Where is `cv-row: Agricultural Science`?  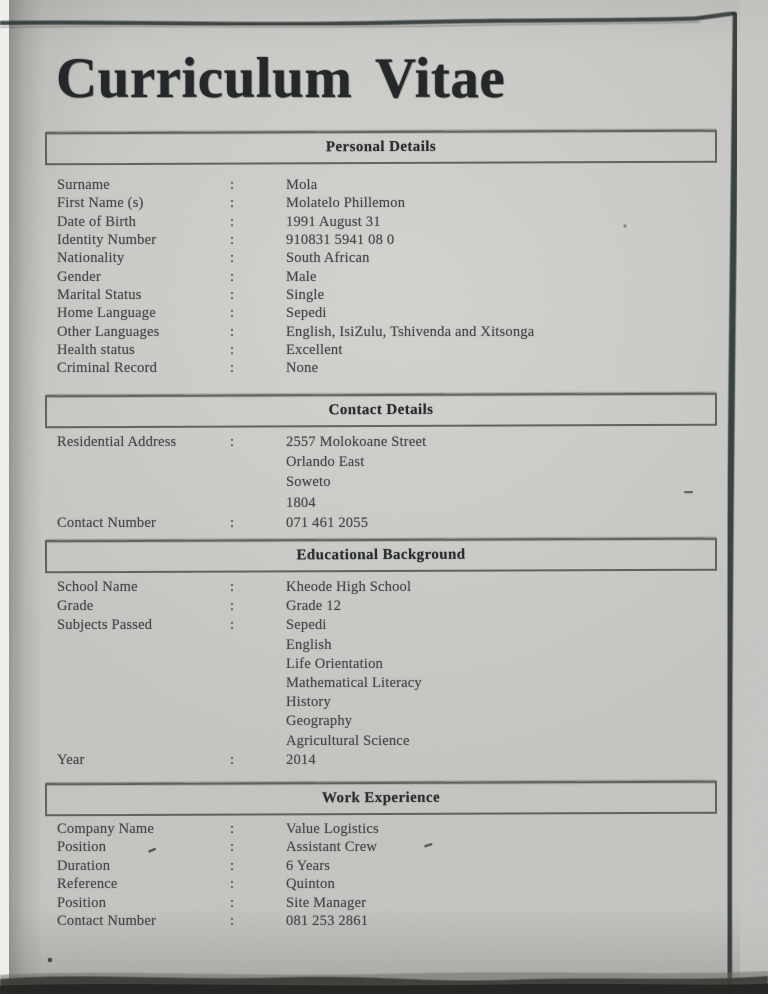 cv-row: Agricultural Science is located at coordinates (385, 741).